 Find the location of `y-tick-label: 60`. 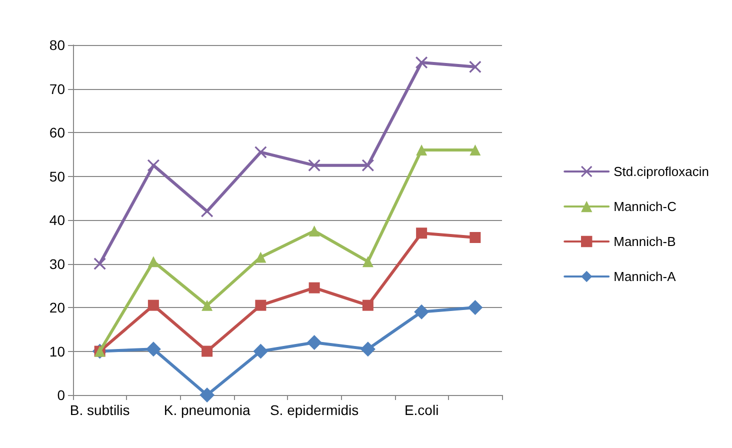

y-tick-label: 60 is located at coordinates (57, 132).